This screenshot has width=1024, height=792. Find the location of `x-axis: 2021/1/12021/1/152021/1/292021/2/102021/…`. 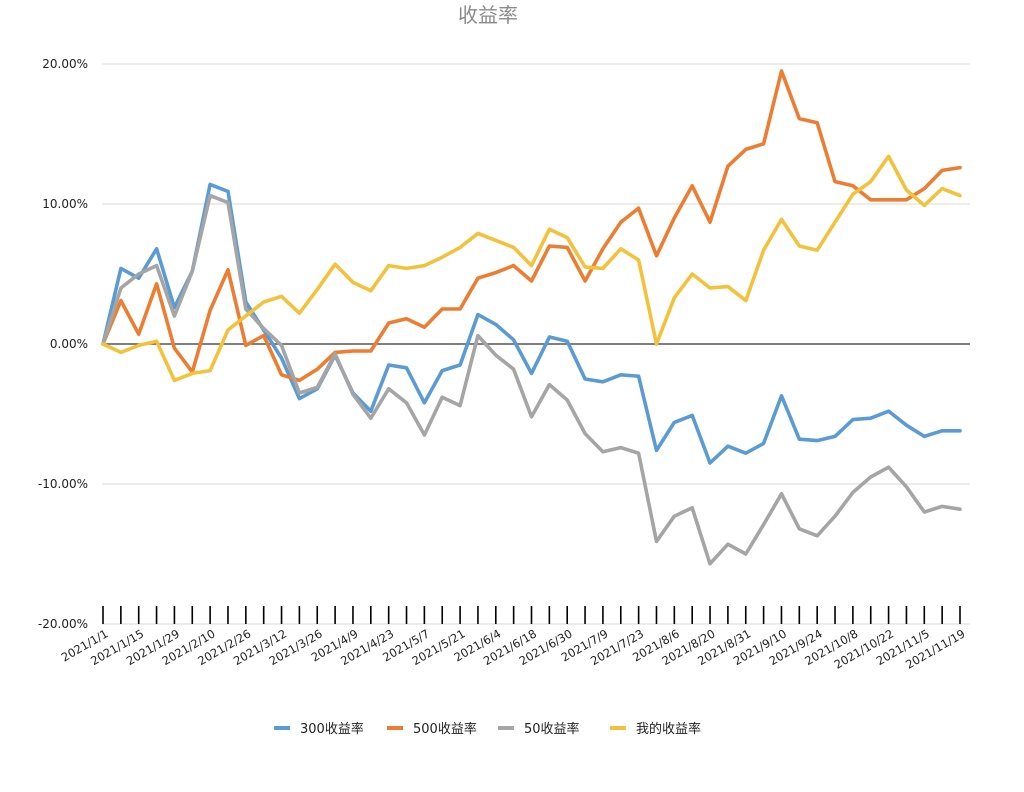

x-axis: 2021/1/12021/1/152021/1/292021/2/102021/… is located at coordinates (513, 639).